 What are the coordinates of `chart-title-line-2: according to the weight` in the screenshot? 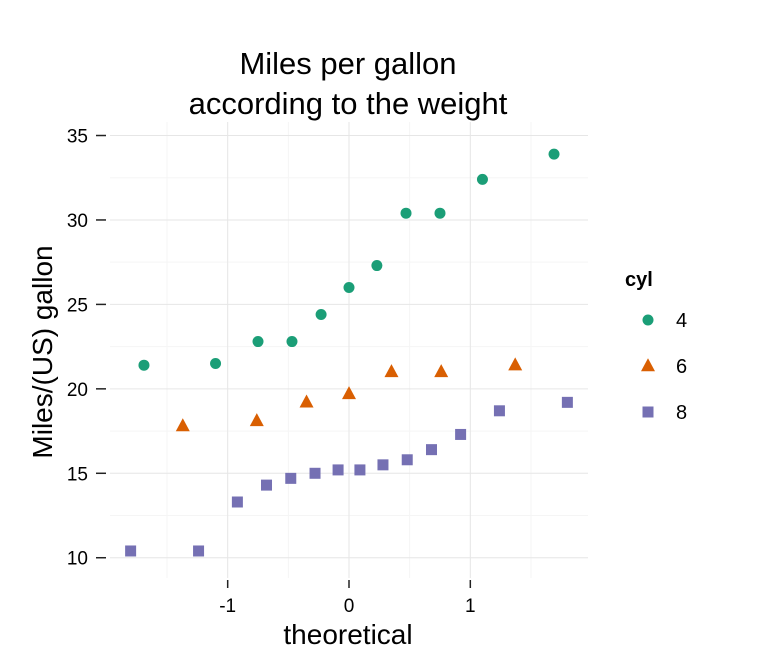 It's located at (348, 103).